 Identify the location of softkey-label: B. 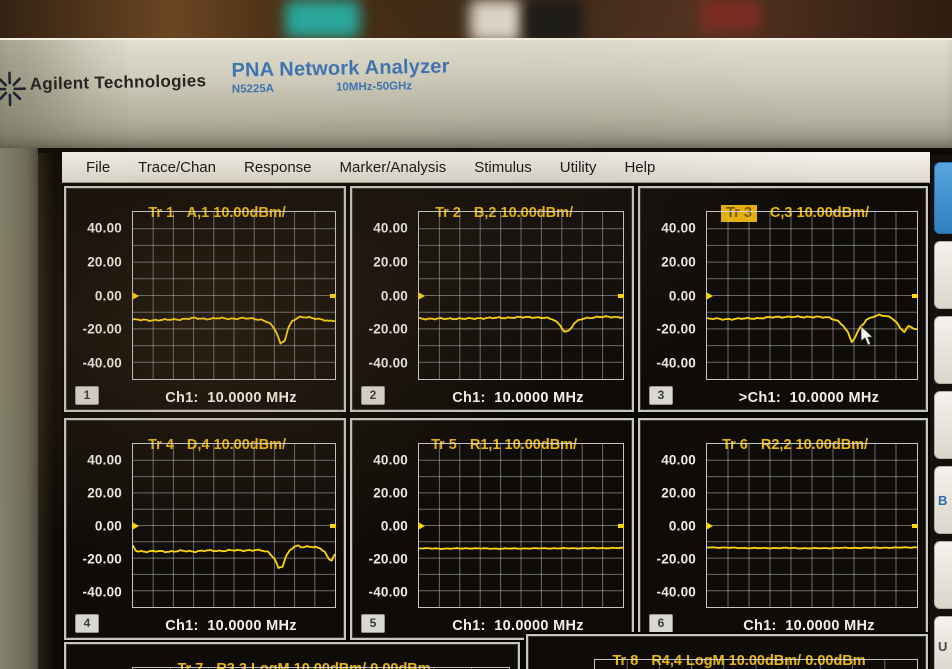
(943, 500).